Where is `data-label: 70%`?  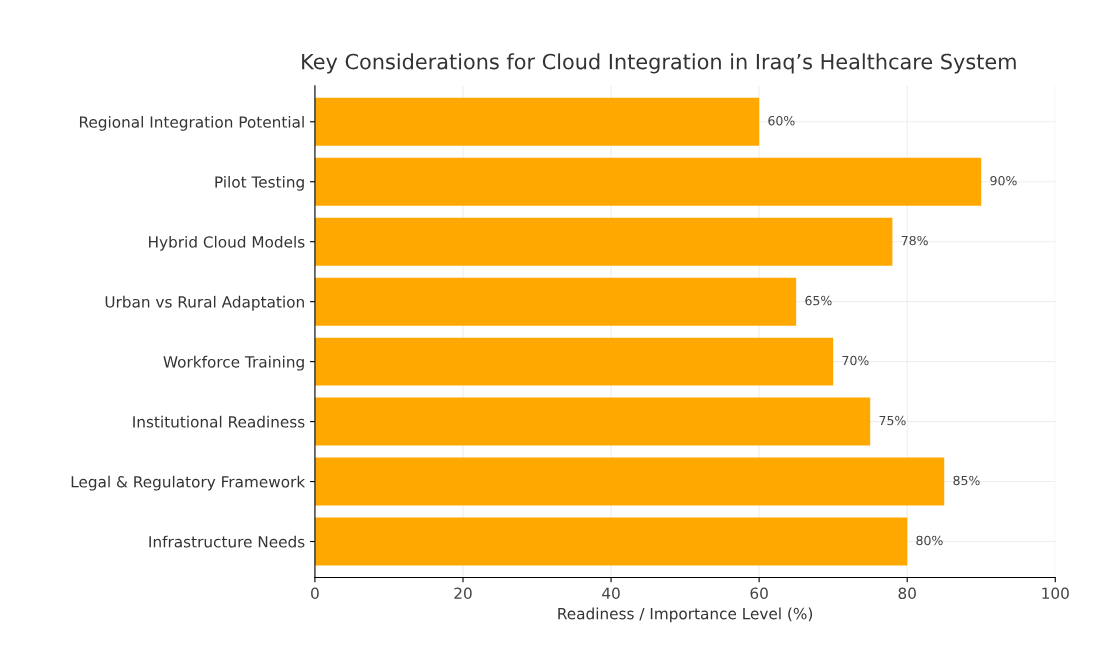
data-label: 70% is located at coordinates (855, 360).